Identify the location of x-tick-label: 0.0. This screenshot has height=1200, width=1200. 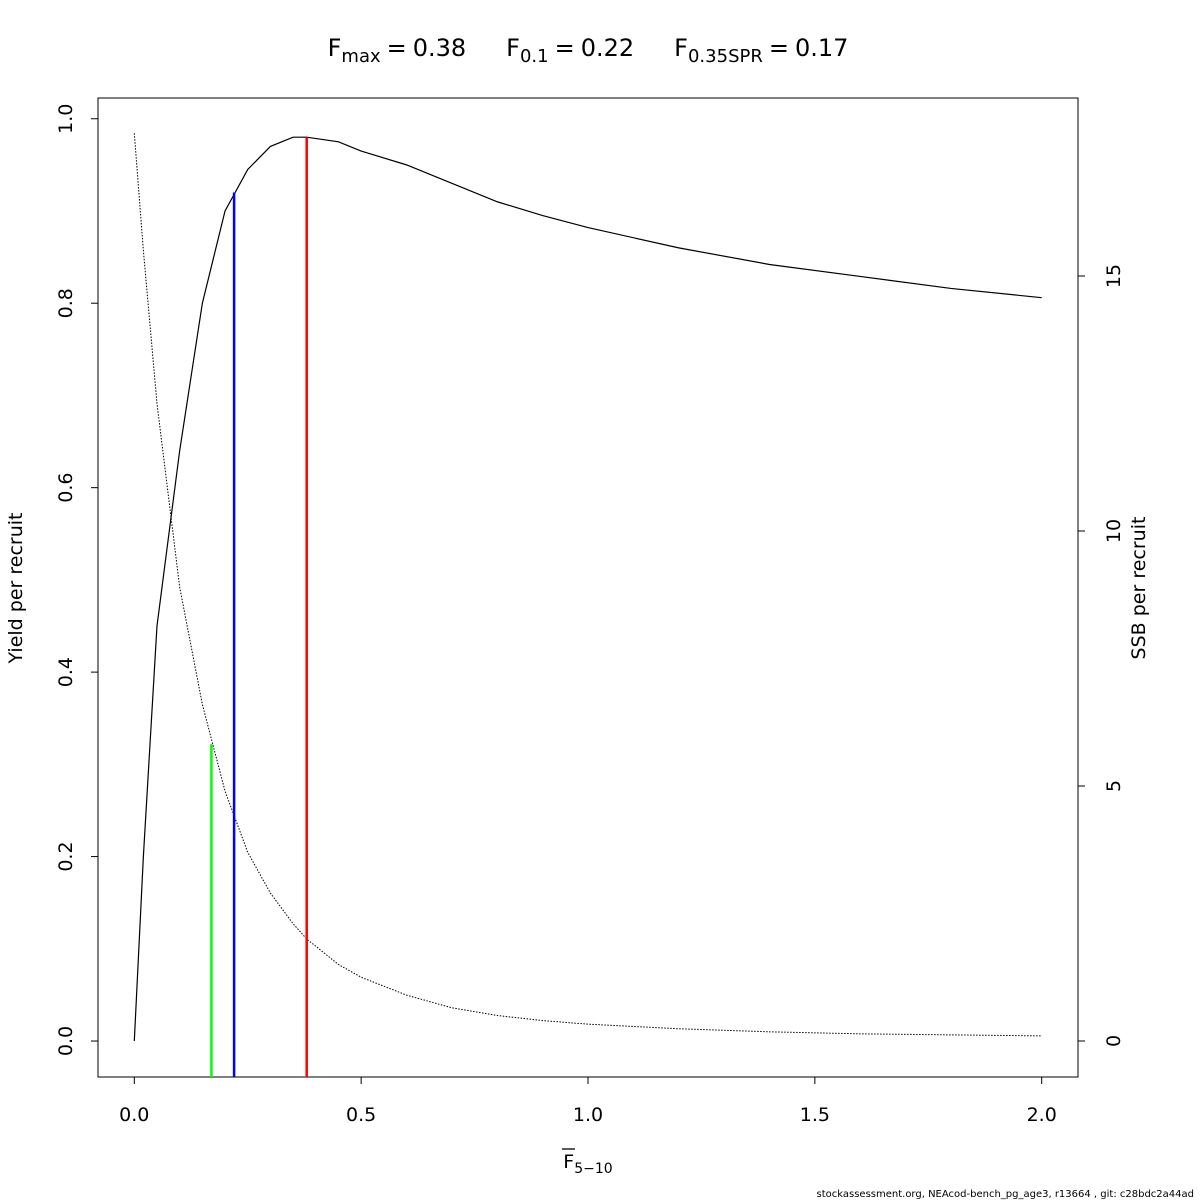
(134, 1115).